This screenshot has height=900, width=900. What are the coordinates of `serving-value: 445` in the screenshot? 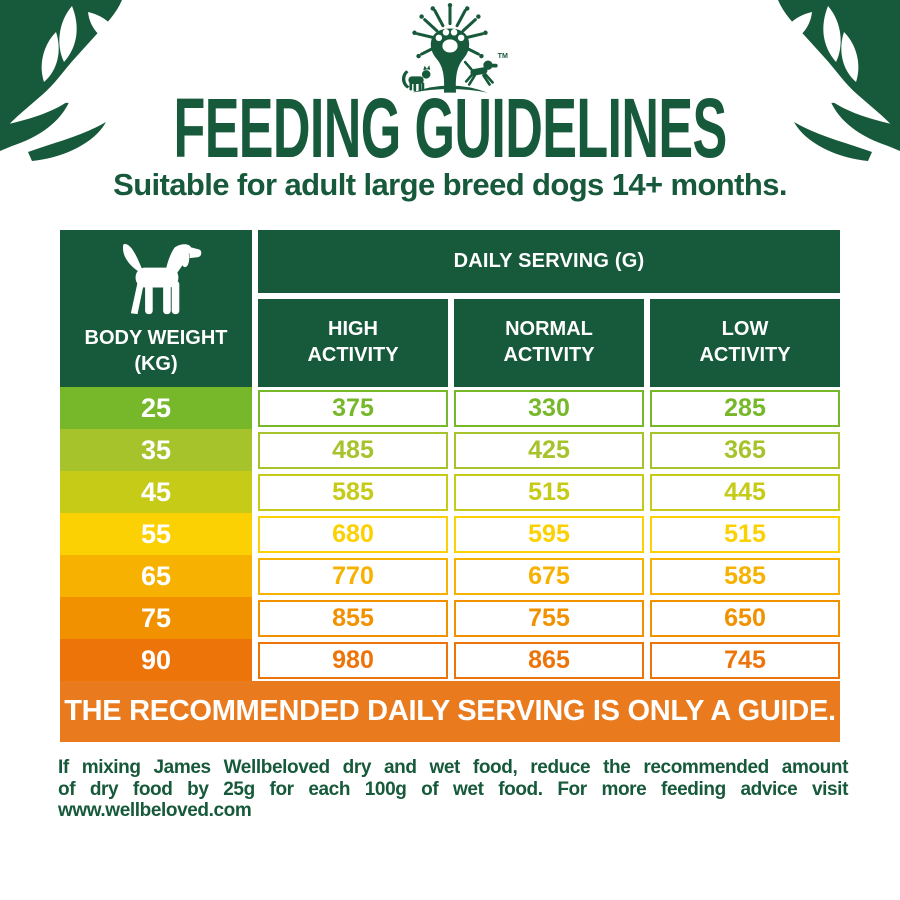 It's located at (745, 492).